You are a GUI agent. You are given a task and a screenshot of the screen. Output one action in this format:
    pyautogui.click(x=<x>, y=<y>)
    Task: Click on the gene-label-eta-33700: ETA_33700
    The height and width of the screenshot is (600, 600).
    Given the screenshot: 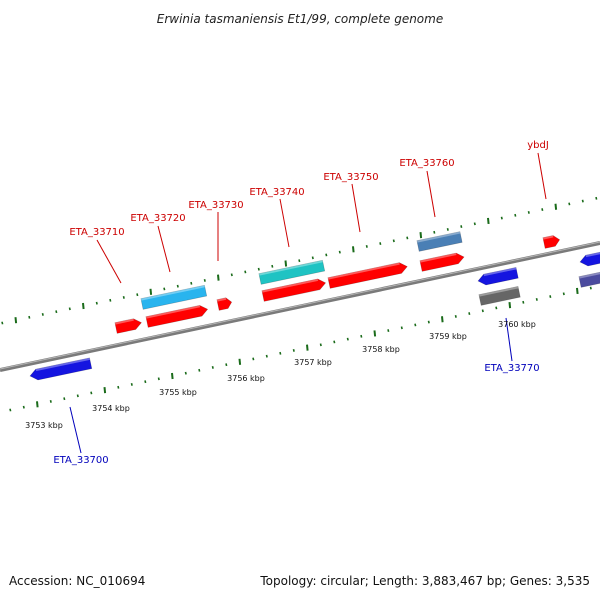 What is the action you would take?
    pyautogui.click(x=80, y=460)
    